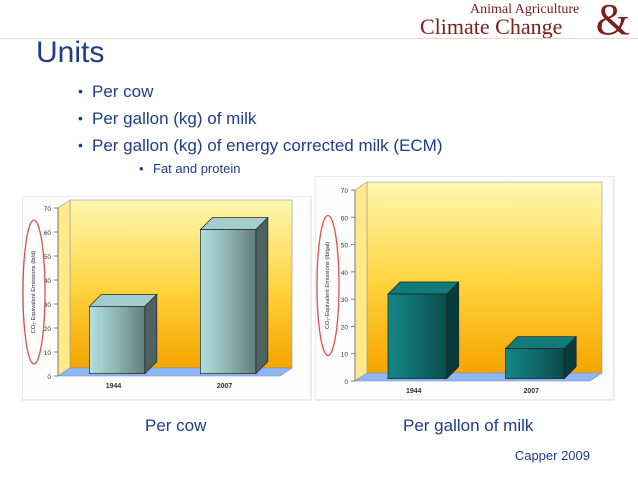 The image size is (638, 479). Describe the element at coordinates (176, 425) in the screenshot. I see `caption-per-cow: Per cow` at that location.